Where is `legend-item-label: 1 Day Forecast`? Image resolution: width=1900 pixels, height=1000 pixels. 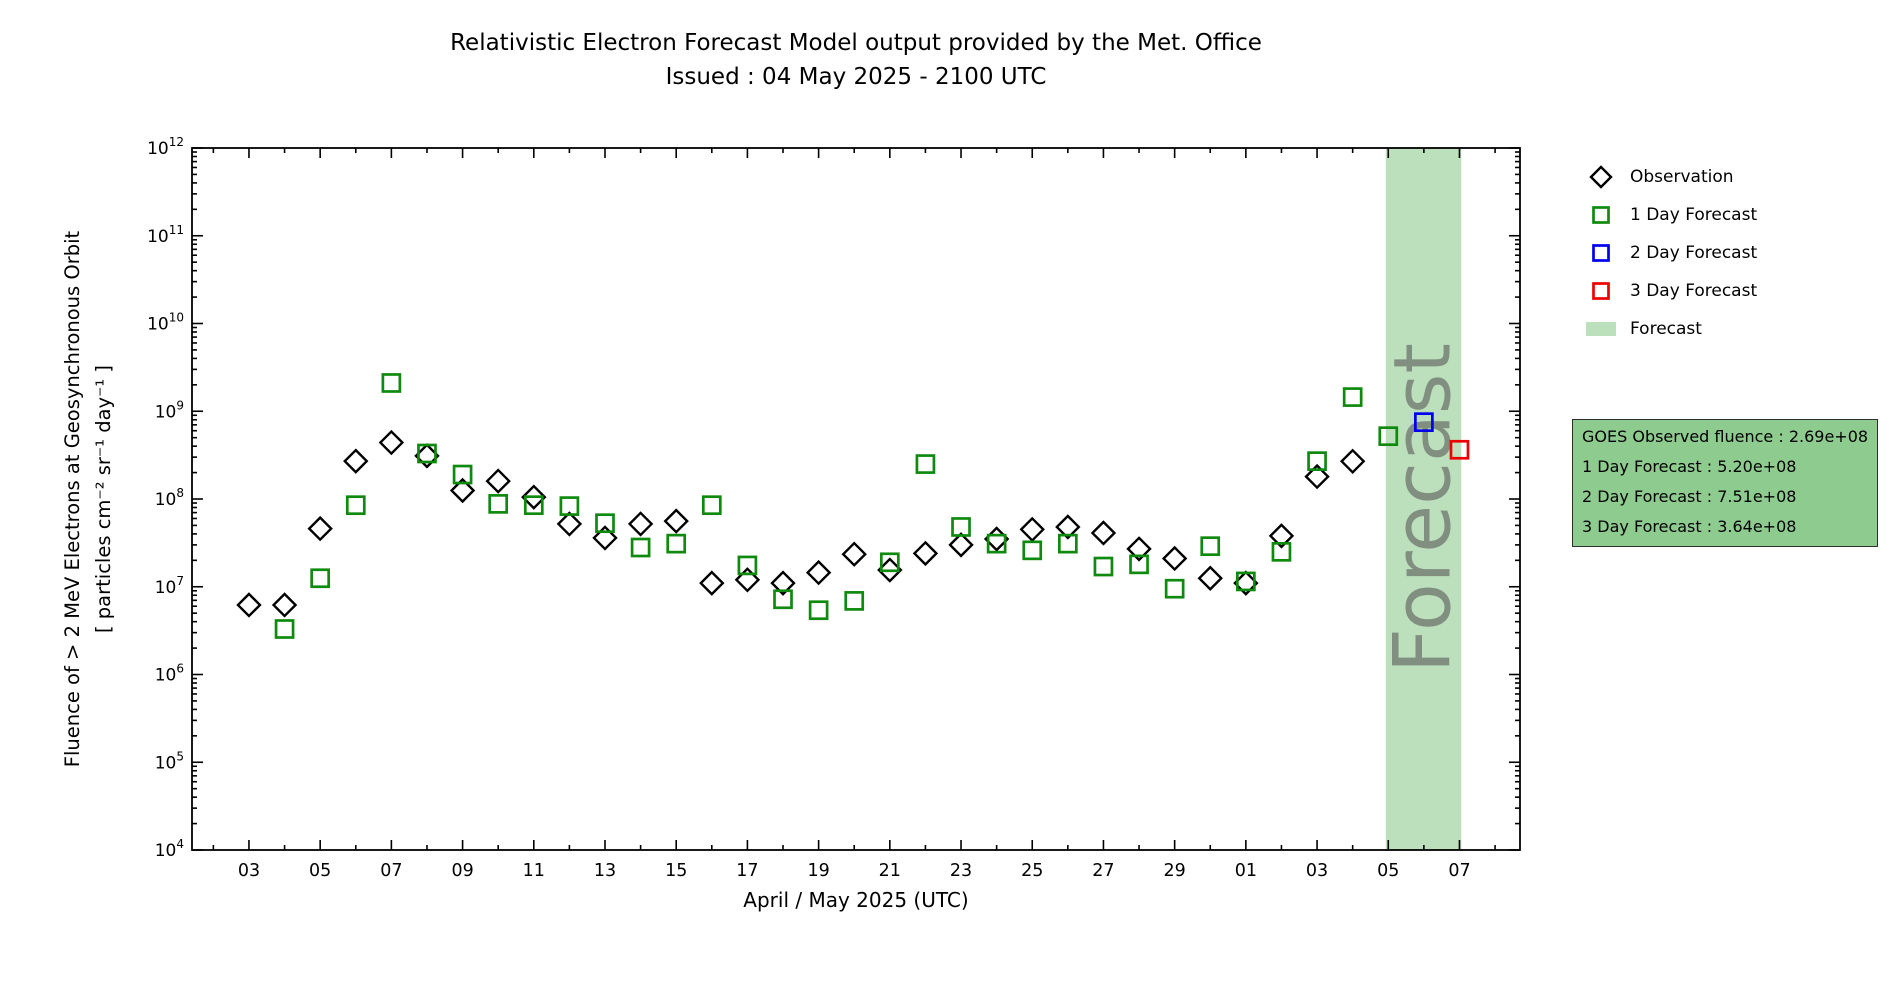 legend-item-label: 1 Day Forecast is located at coordinates (1694, 215).